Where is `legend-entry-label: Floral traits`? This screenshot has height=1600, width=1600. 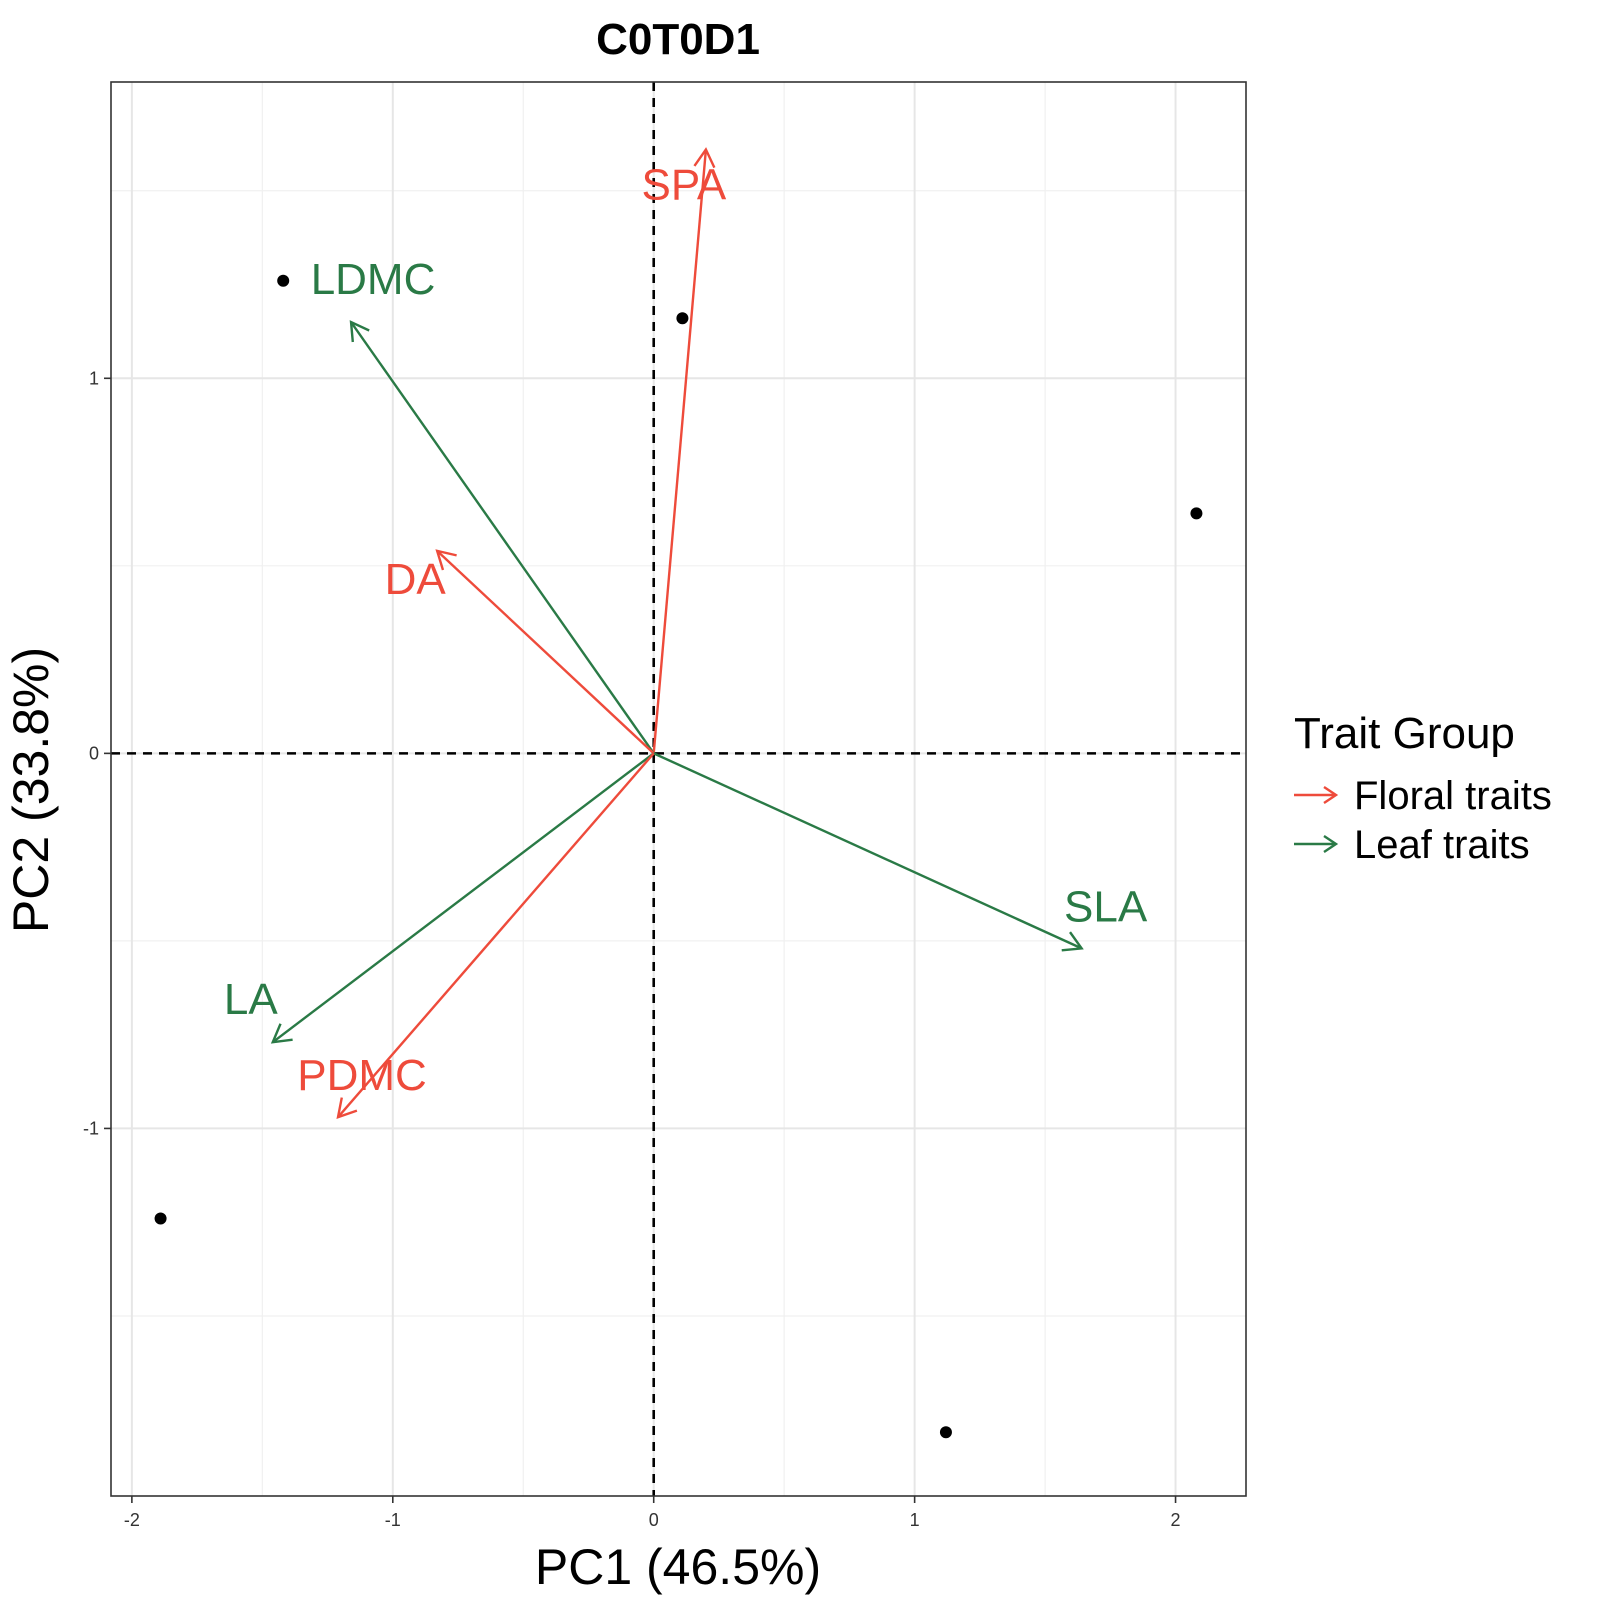
legend-entry-label: Floral traits is located at coordinates (1453, 796).